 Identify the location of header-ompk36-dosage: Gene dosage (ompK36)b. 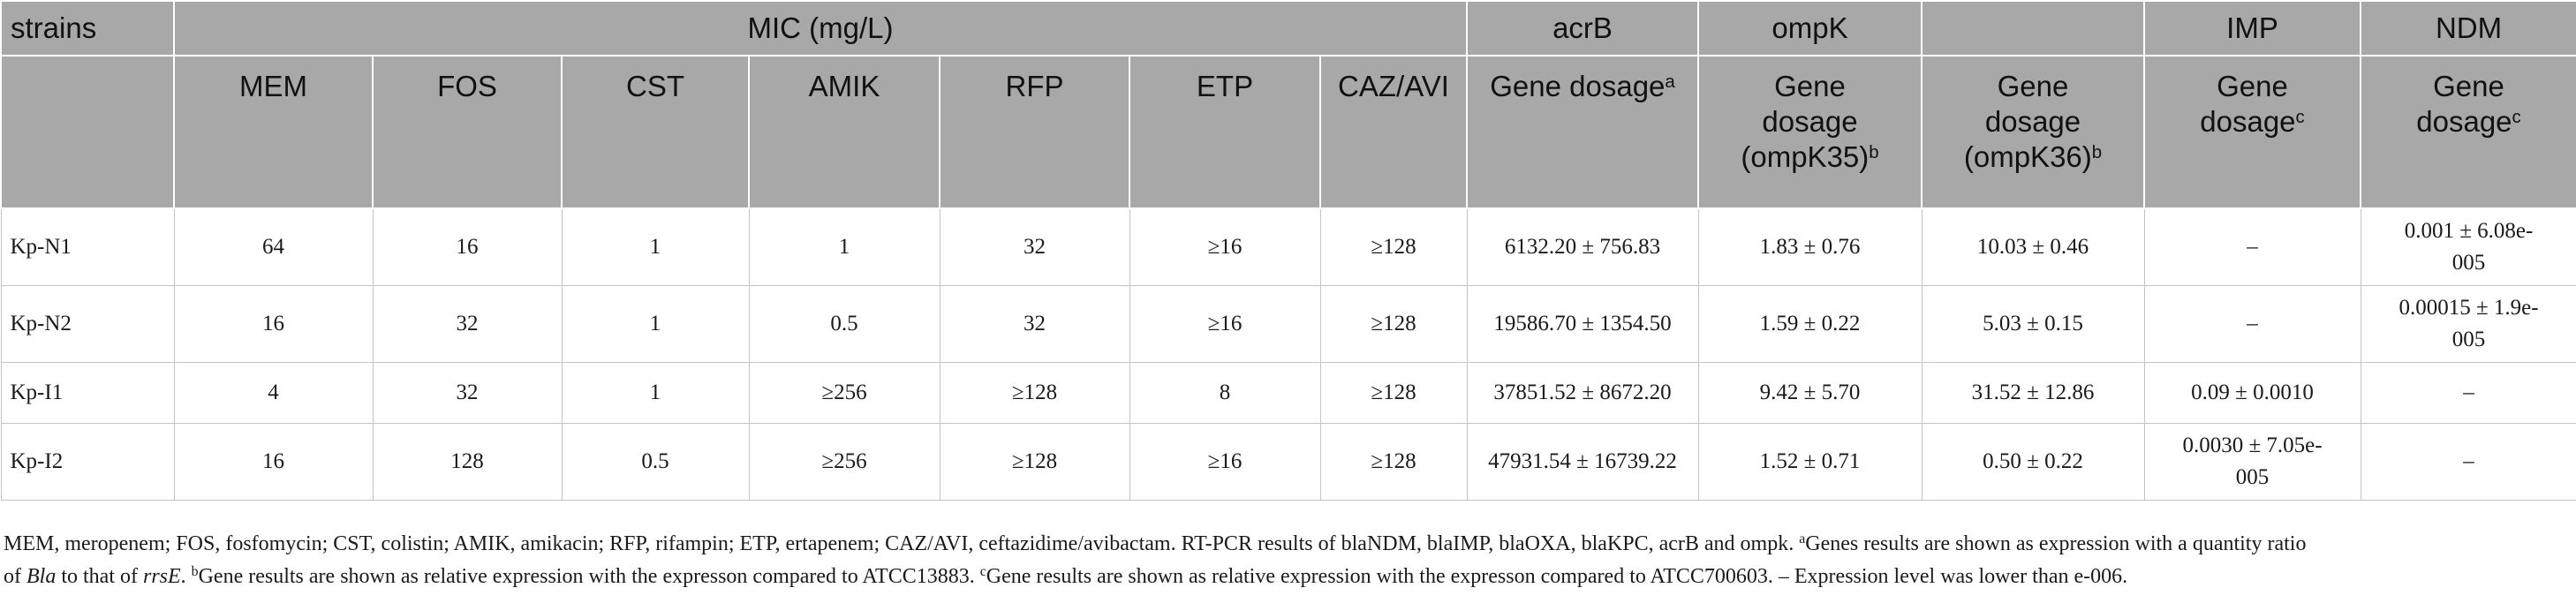
(2034, 132).